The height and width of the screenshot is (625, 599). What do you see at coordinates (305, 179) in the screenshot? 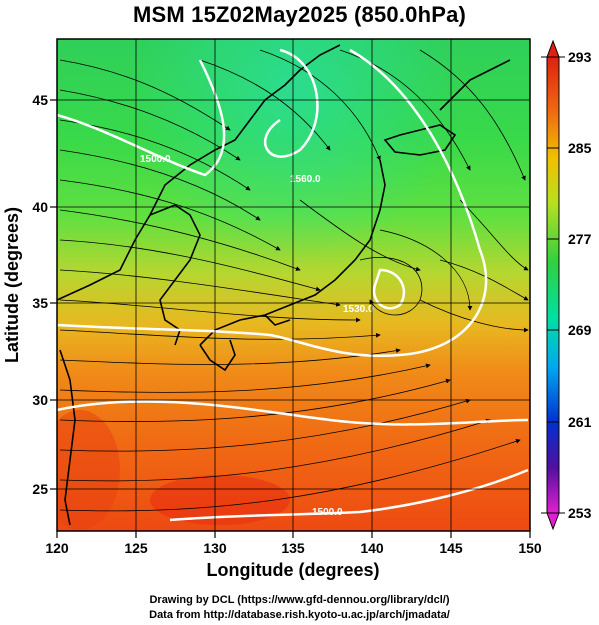
I see `contour-label: 1560.0` at bounding box center [305, 179].